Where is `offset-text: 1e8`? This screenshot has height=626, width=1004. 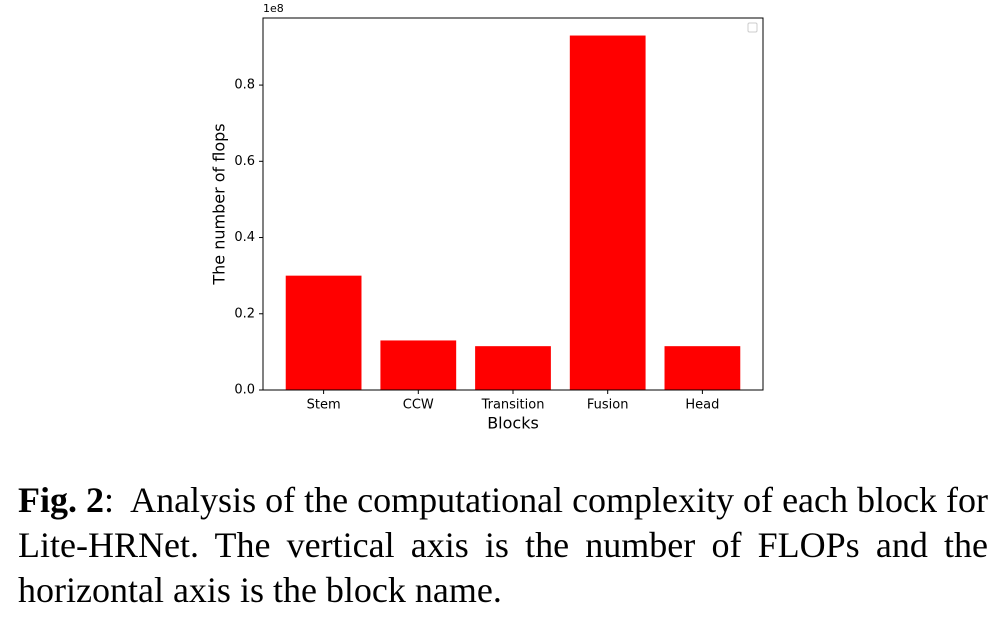 offset-text: 1e8 is located at coordinates (273, 8).